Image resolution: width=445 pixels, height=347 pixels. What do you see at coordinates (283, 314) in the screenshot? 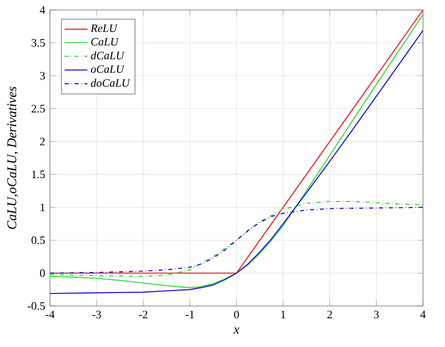
I see `x-tick-label: 1` at bounding box center [283, 314].